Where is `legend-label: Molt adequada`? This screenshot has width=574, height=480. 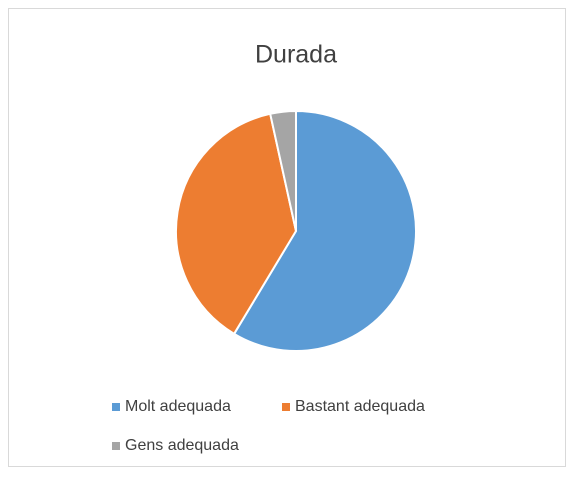 legend-label: Molt adequada is located at coordinates (178, 406).